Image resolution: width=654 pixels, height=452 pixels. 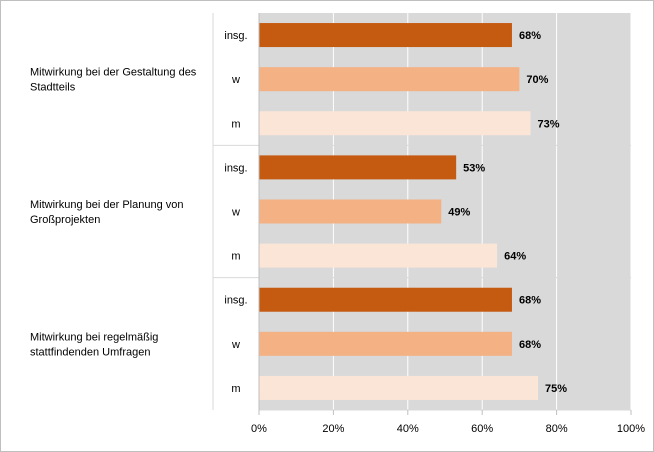 What do you see at coordinates (408, 429) in the screenshot?
I see `x-tick-label: 40%` at bounding box center [408, 429].